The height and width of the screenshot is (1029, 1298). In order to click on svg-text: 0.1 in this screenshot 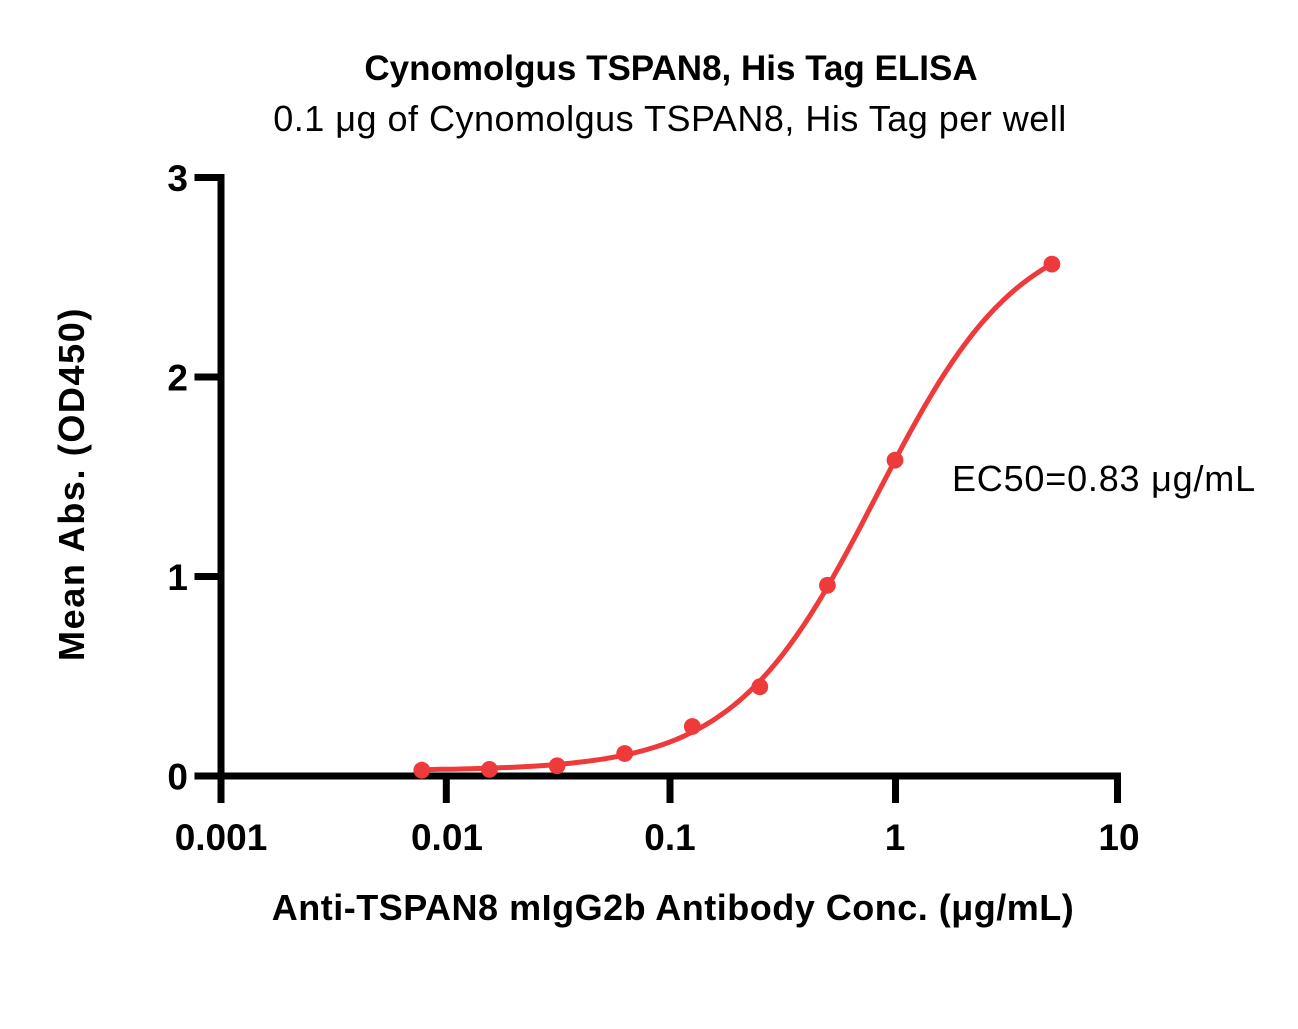, I will do `click(669, 837)`.